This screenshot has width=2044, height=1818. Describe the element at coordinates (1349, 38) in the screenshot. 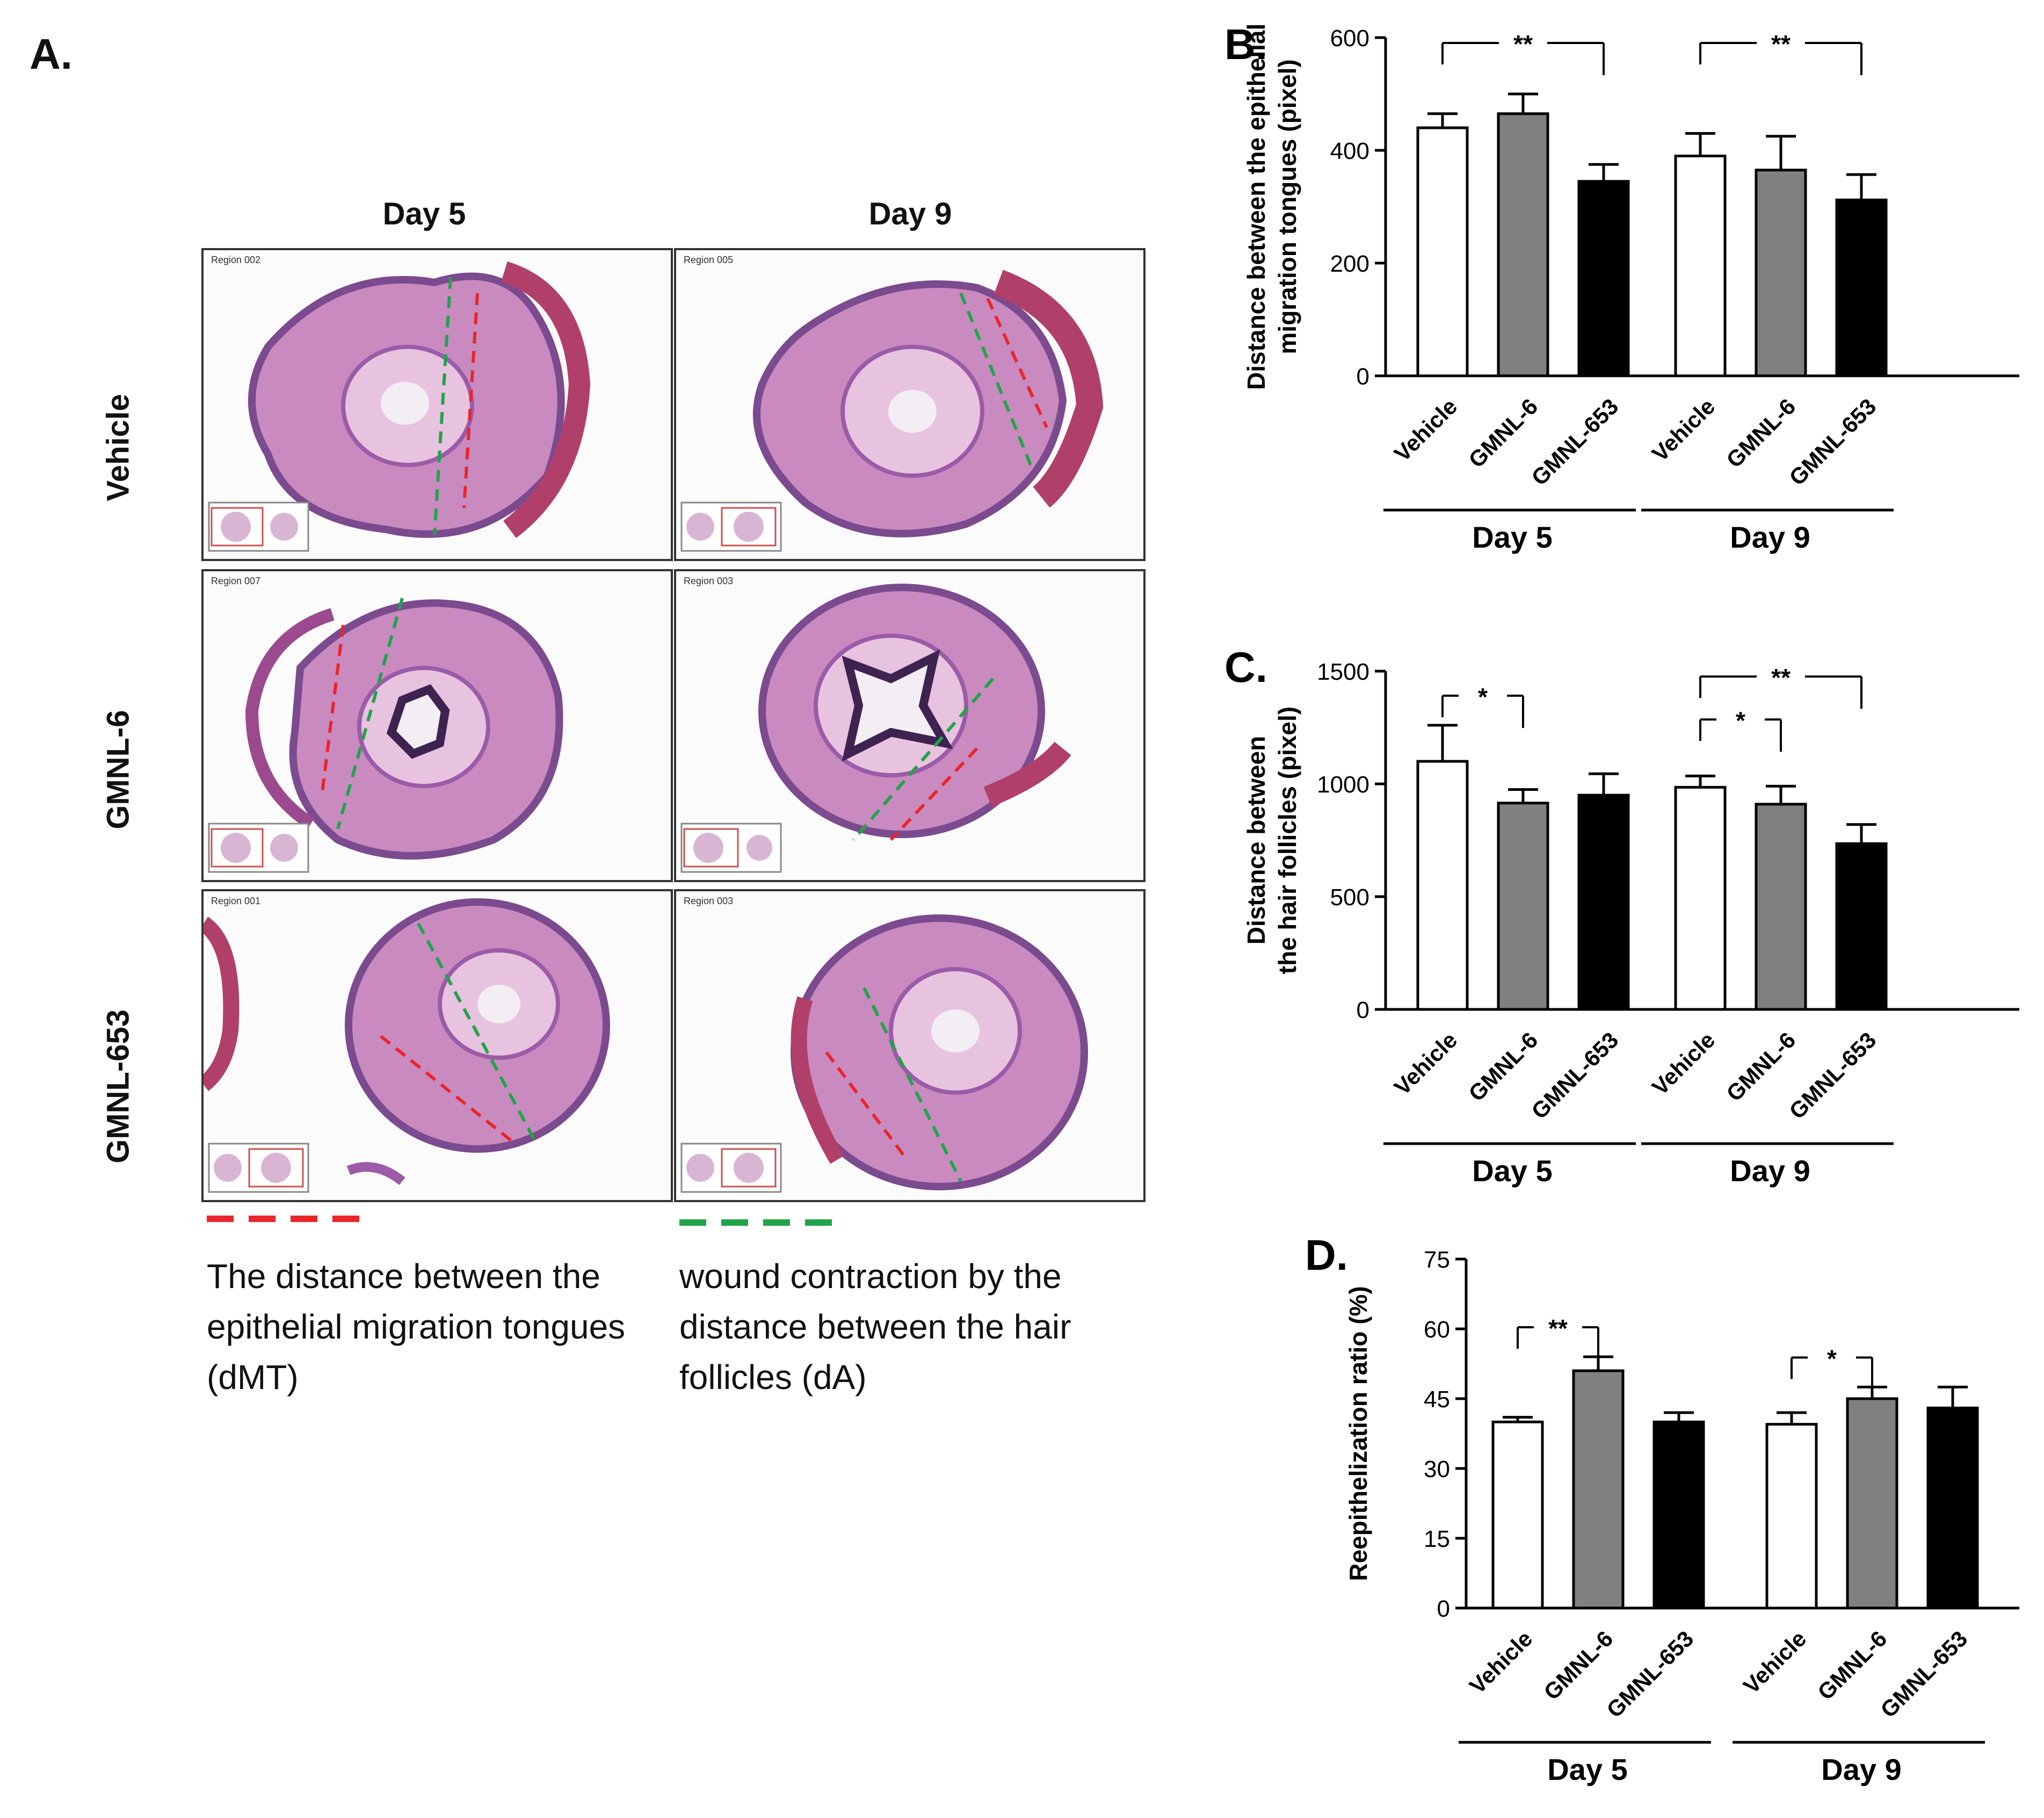

I see `y-tick-label: 600` at that location.